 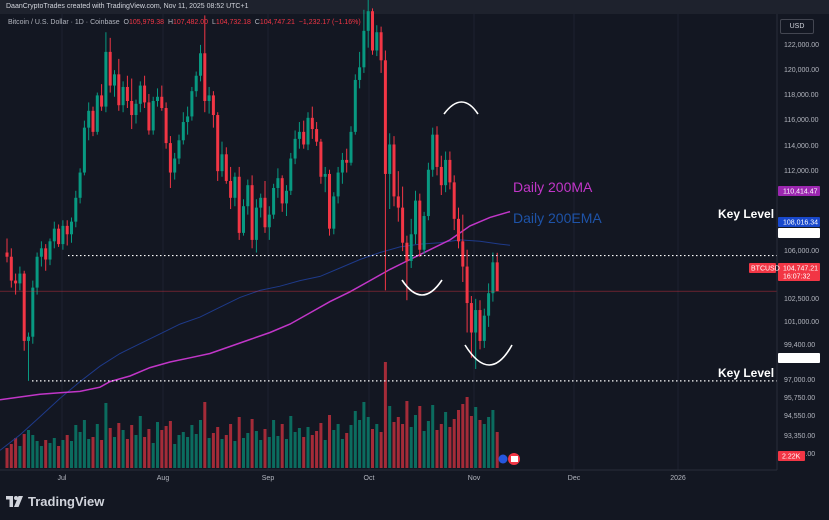 What do you see at coordinates (801, 95) in the screenshot?
I see `price-tick-label: 118,000.00` at bounding box center [801, 95].